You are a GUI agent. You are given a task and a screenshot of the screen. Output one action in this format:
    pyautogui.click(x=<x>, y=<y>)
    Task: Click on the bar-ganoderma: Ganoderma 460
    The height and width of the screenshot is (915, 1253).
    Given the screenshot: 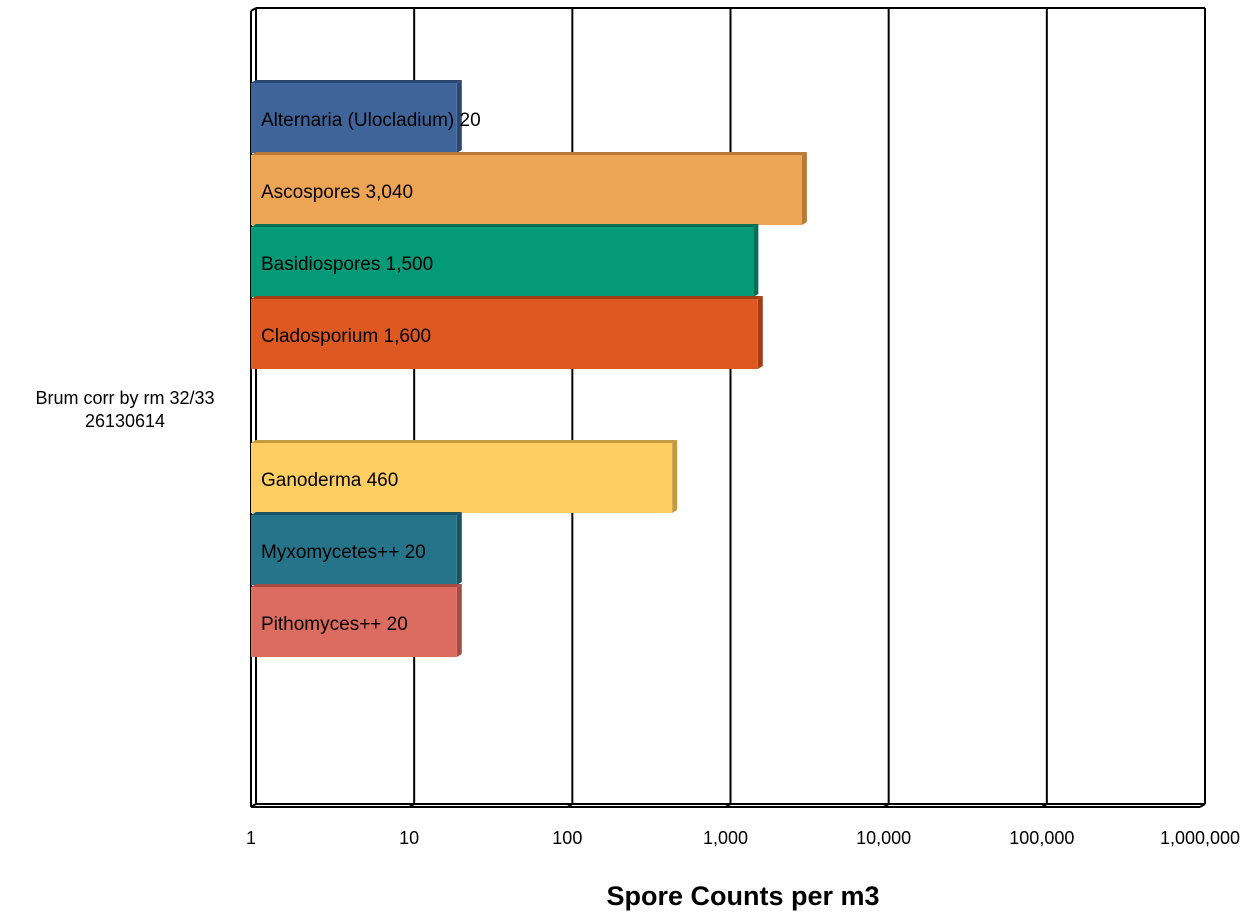 What is the action you would take?
    pyautogui.click(x=464, y=476)
    